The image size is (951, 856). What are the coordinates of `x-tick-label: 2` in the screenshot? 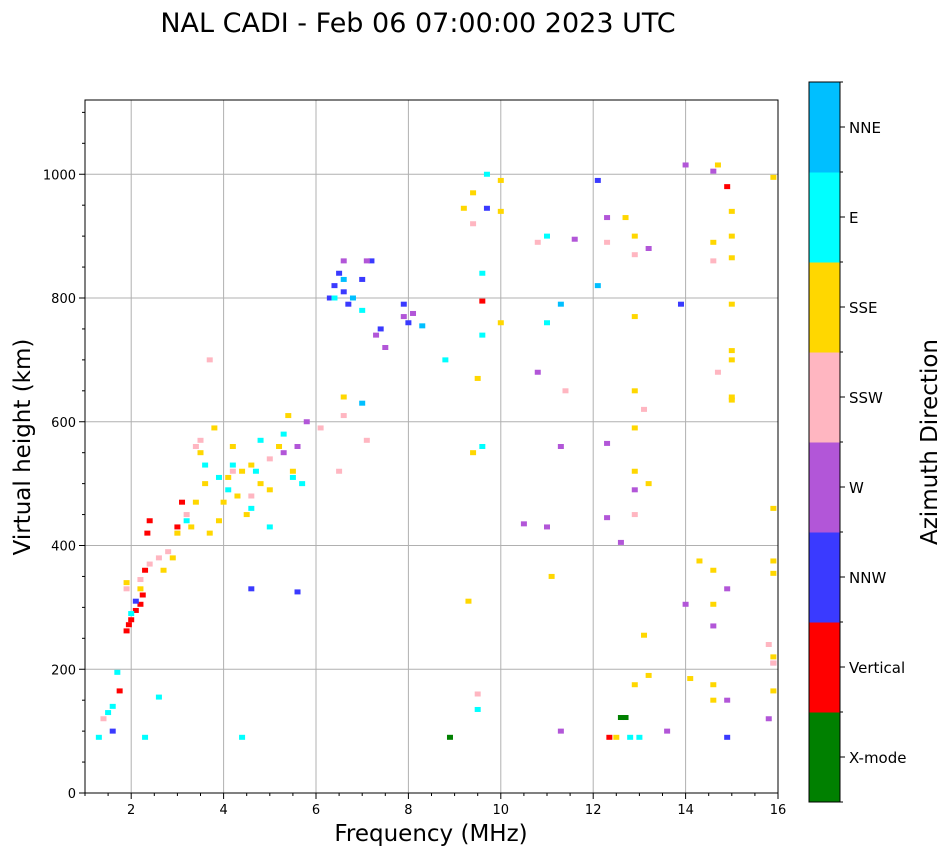 It's located at (131, 810).